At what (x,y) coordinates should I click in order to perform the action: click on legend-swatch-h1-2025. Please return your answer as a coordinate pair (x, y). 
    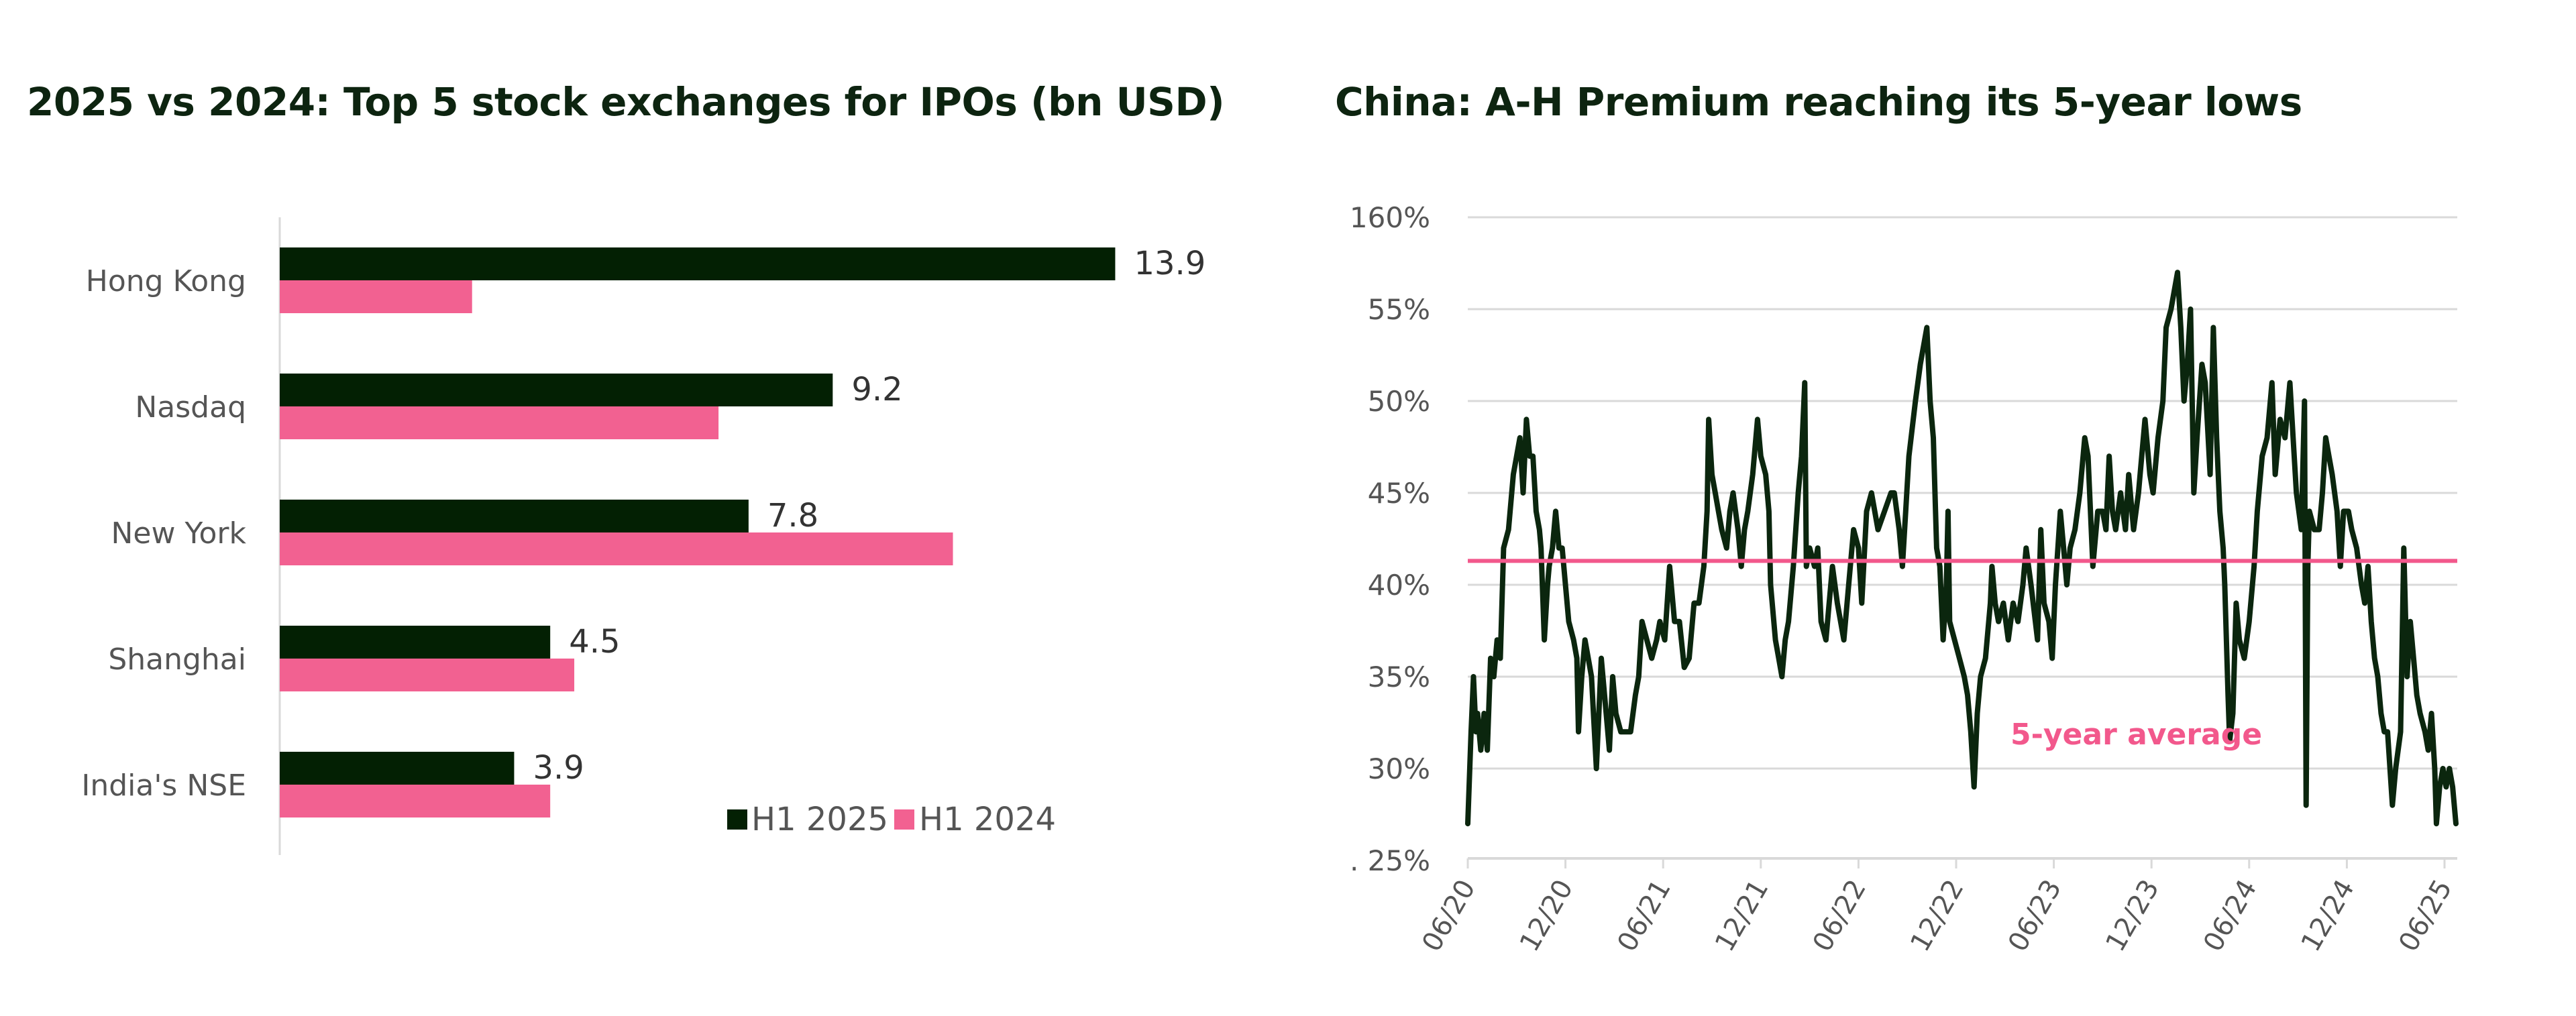
    Looking at the image, I should click on (737, 819).